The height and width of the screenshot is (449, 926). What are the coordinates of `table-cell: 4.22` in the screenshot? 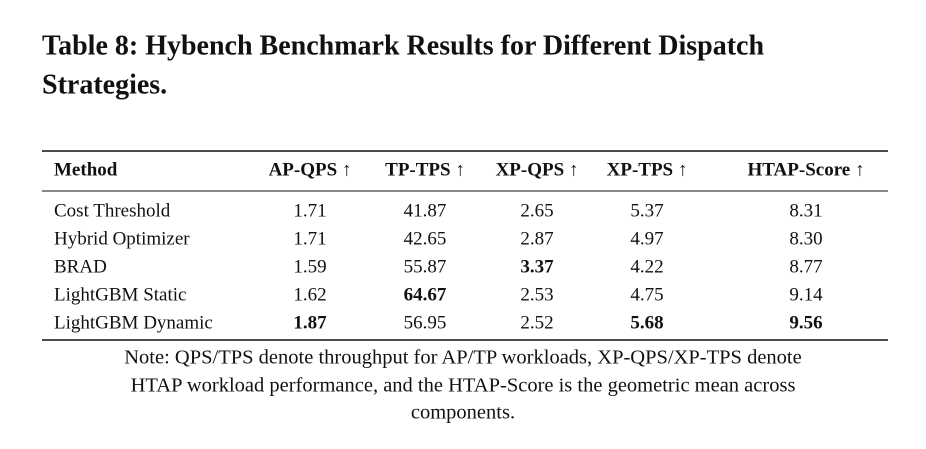 It's located at (646, 266).